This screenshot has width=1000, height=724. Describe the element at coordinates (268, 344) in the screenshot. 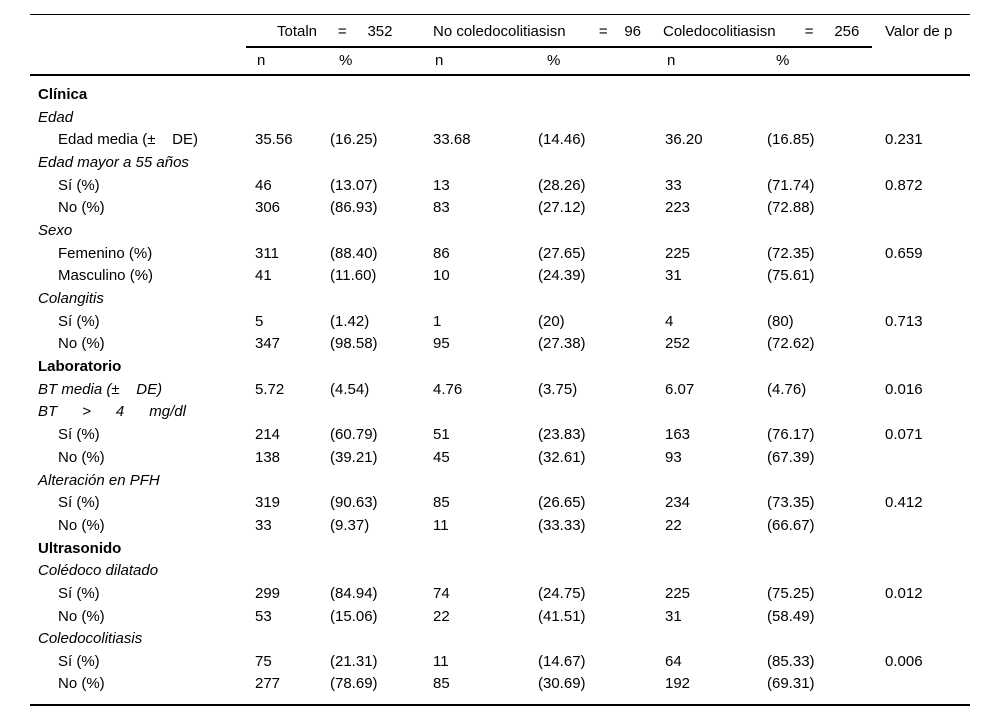

I see `data-cell-n: 347` at that location.